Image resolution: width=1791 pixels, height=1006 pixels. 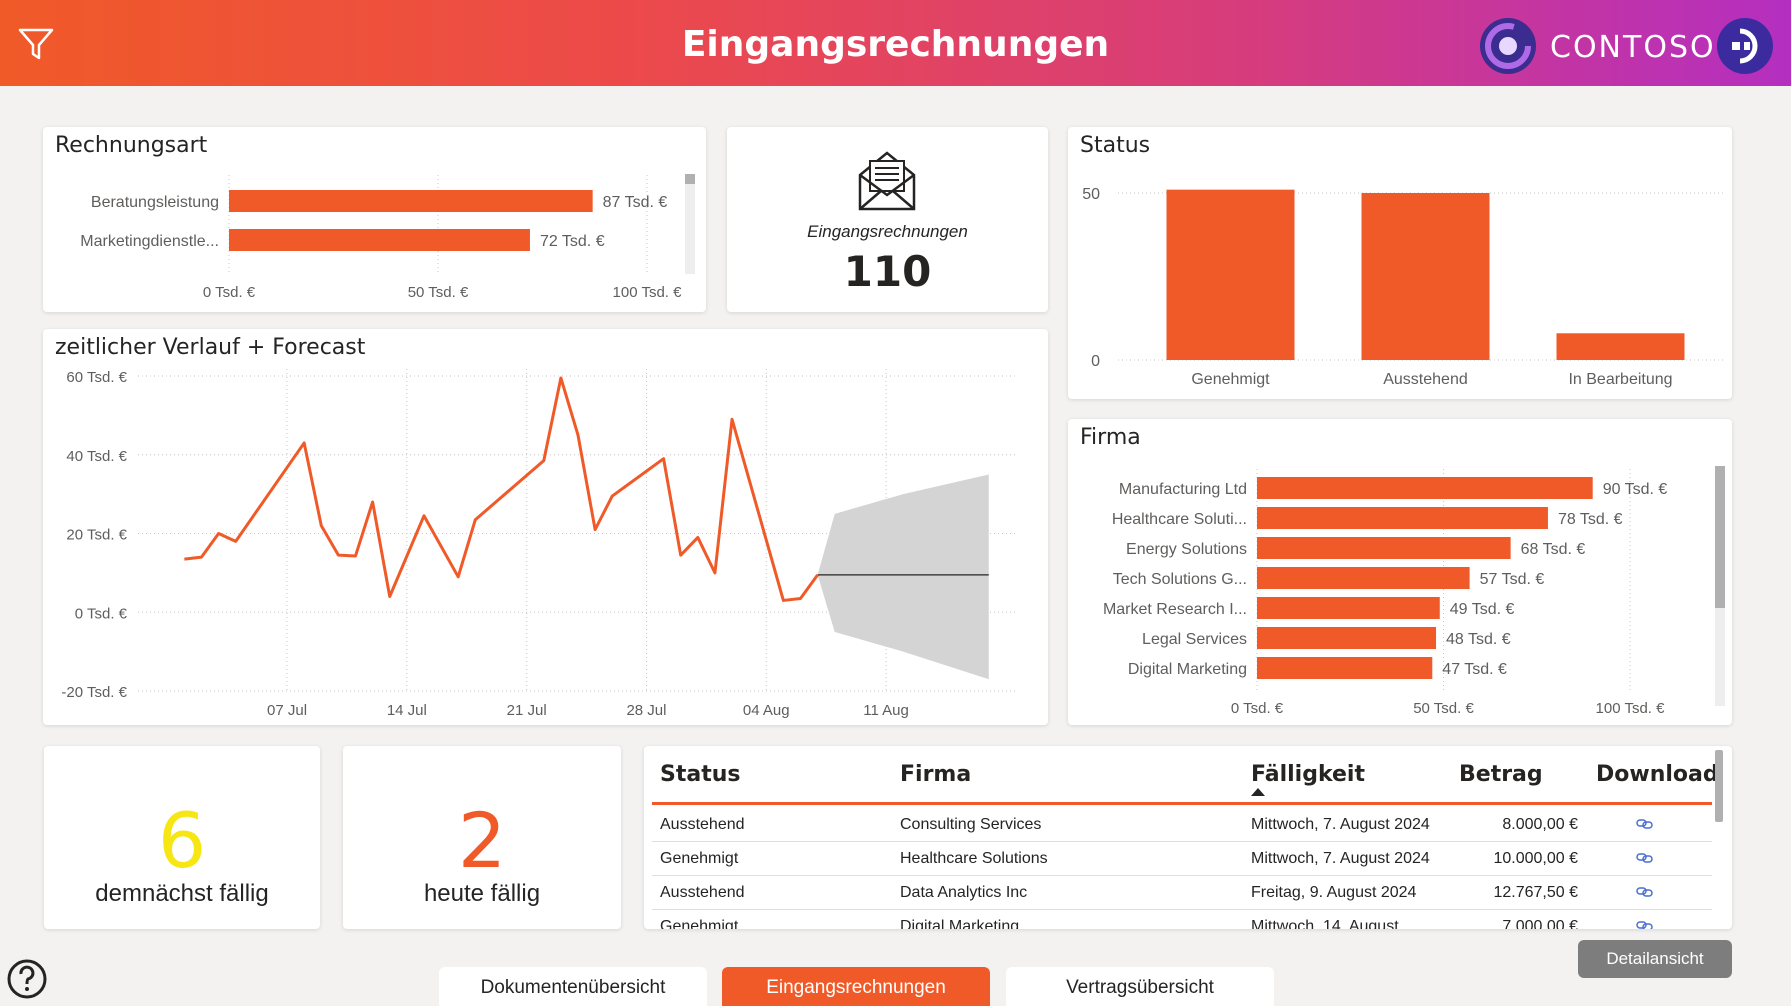 I want to click on x-tick-label: 07 Jul, so click(x=287, y=710).